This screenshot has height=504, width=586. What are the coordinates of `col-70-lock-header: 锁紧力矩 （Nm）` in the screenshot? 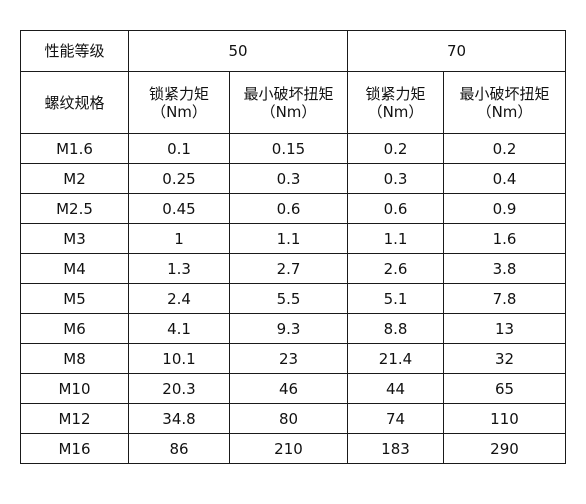 It's located at (395, 102).